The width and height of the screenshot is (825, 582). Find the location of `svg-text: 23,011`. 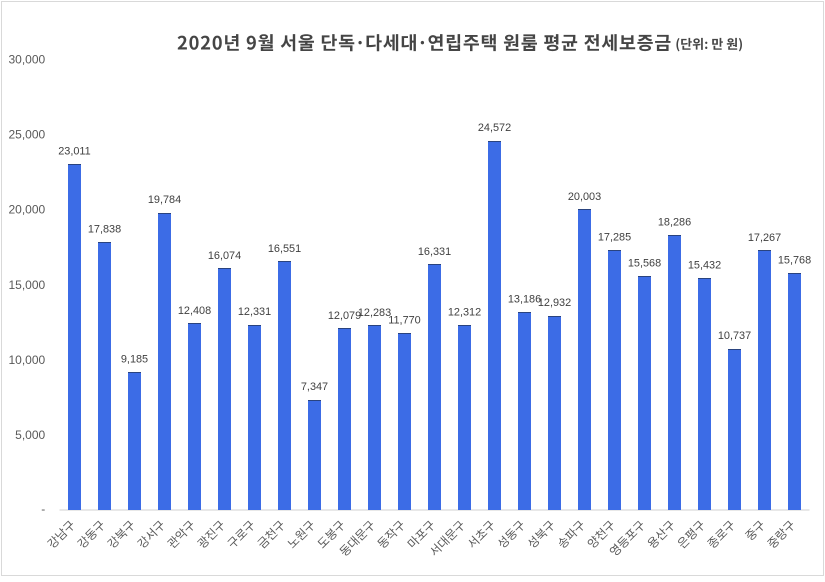

svg-text: 23,011 is located at coordinates (74, 152).